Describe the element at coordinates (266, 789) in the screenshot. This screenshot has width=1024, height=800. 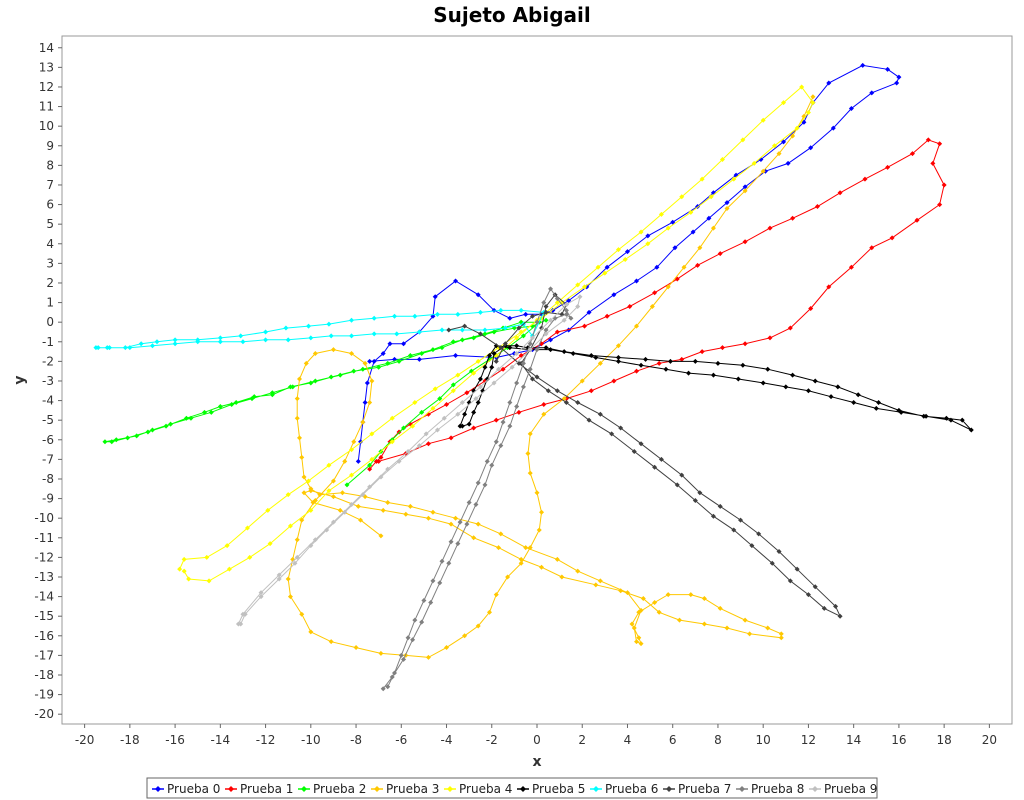
I see `legend-label: Prueba 1` at that location.